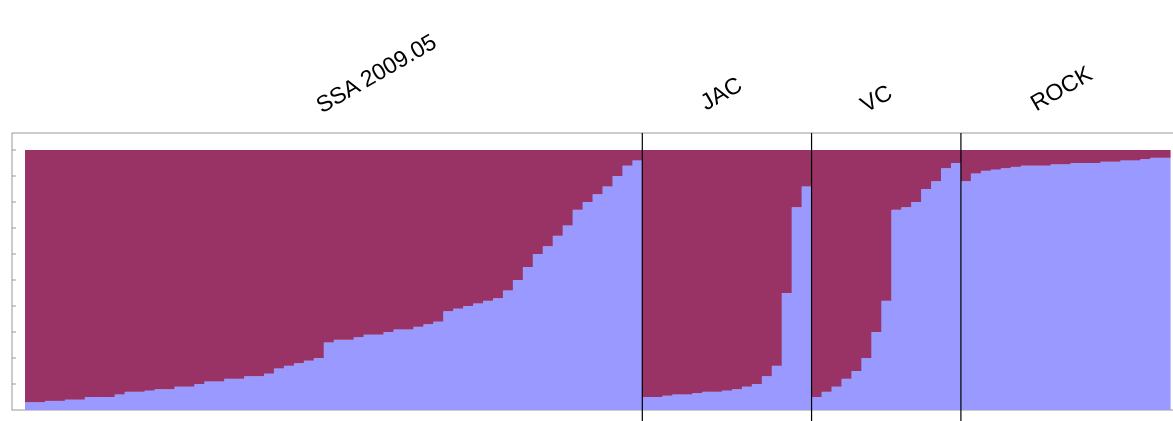 The image size is (1173, 421). Describe the element at coordinates (721, 93) in the screenshot. I see `group-label: JAC` at that location.